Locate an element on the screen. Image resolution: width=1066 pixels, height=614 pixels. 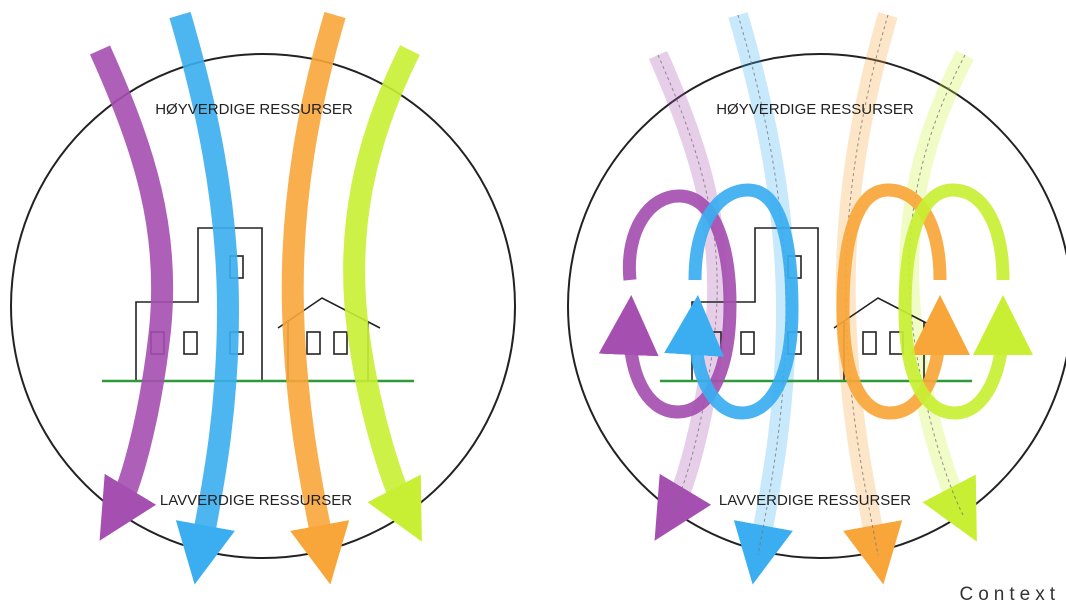
left-top-label: HØYVERDIGE RESSURSER is located at coordinates (254, 109).